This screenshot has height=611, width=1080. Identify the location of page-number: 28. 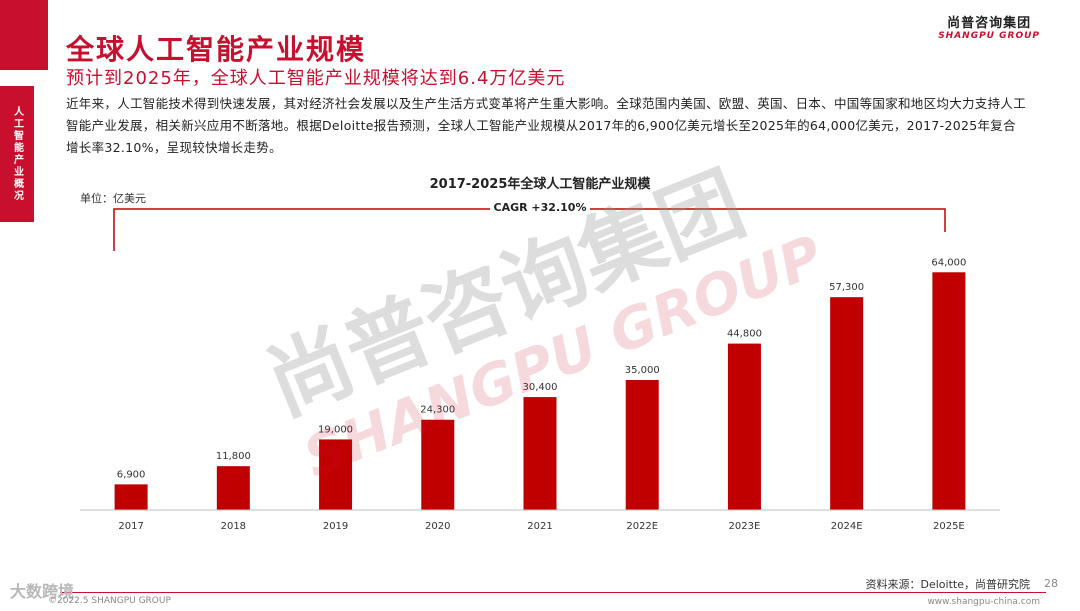
(1051, 583).